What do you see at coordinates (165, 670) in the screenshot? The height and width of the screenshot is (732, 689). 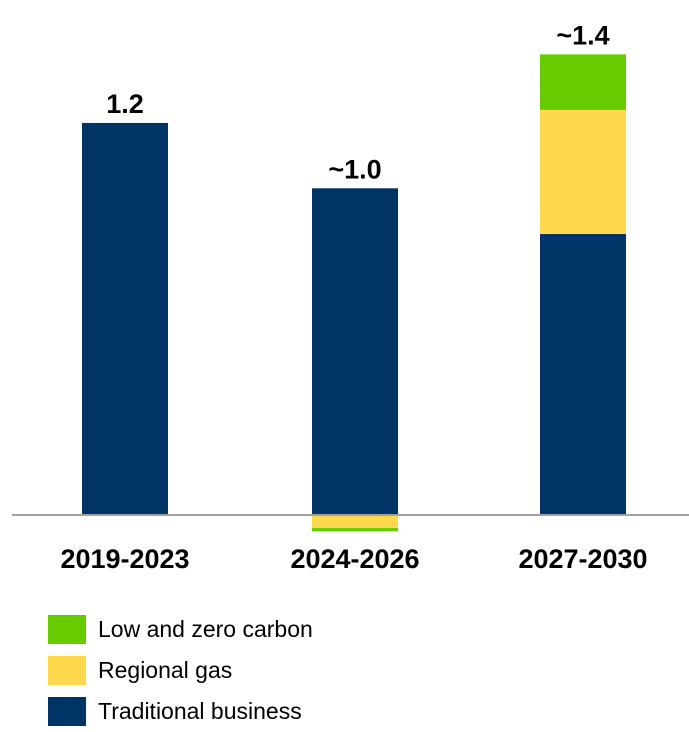 I see `legend-label-regional-gas: Regional gas` at bounding box center [165, 670].